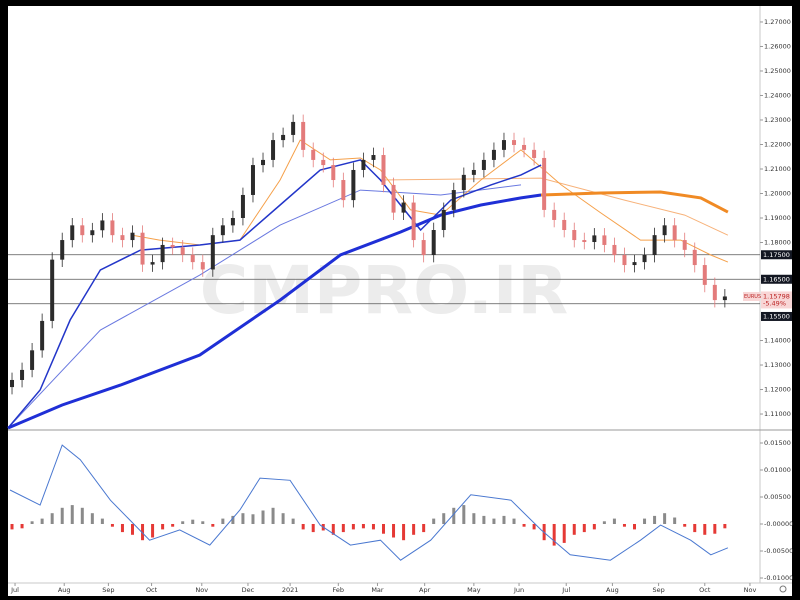 The height and width of the screenshot is (600, 800). Describe the element at coordinates (384, 290) in the screenshot. I see `watermark: CMPRO.IR` at that location.